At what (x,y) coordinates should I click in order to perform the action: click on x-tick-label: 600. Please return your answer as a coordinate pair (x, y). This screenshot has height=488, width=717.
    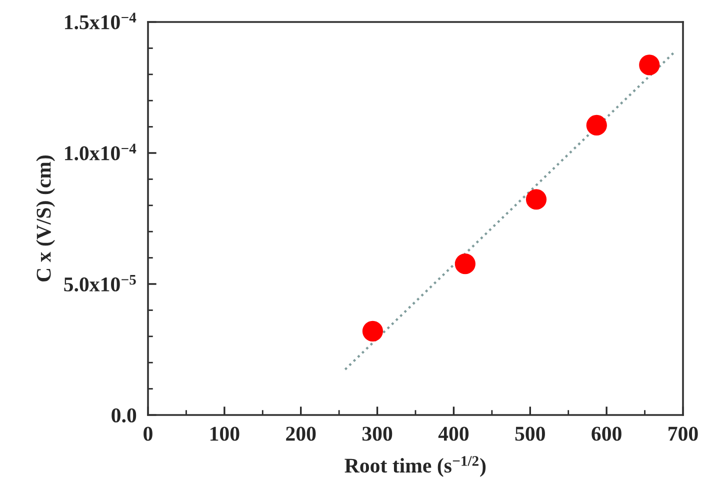
    Looking at the image, I should click on (607, 433).